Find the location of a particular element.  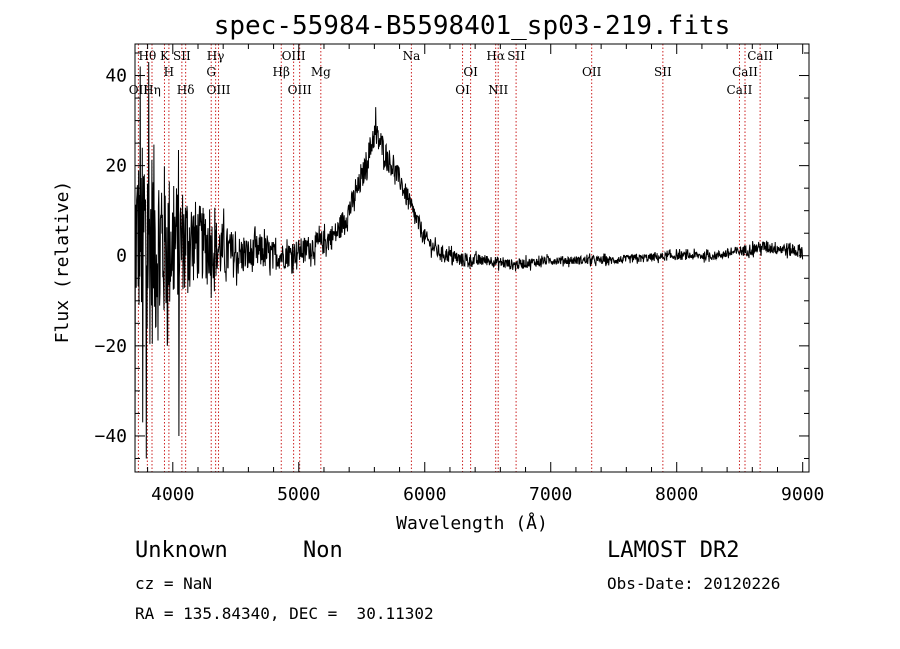

spectral-line-label: Hη is located at coordinates (152, 90).